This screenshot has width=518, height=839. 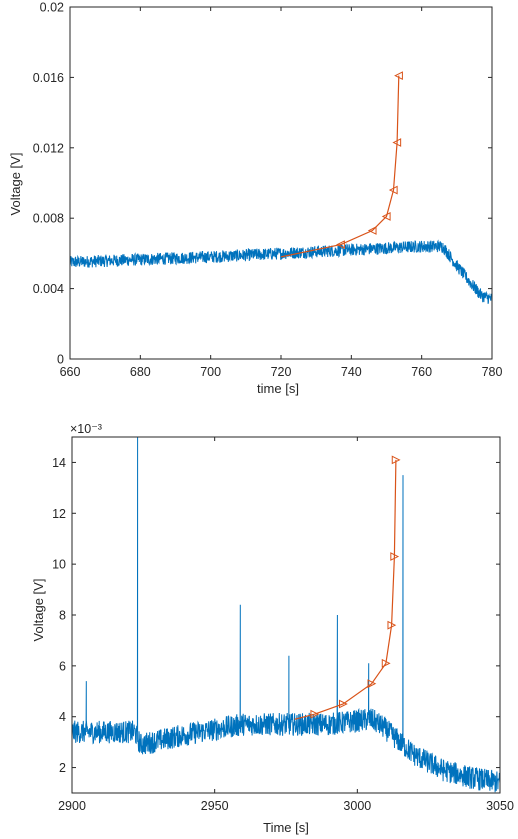 I want to click on x-tick-label: 3050, so click(x=500, y=806).